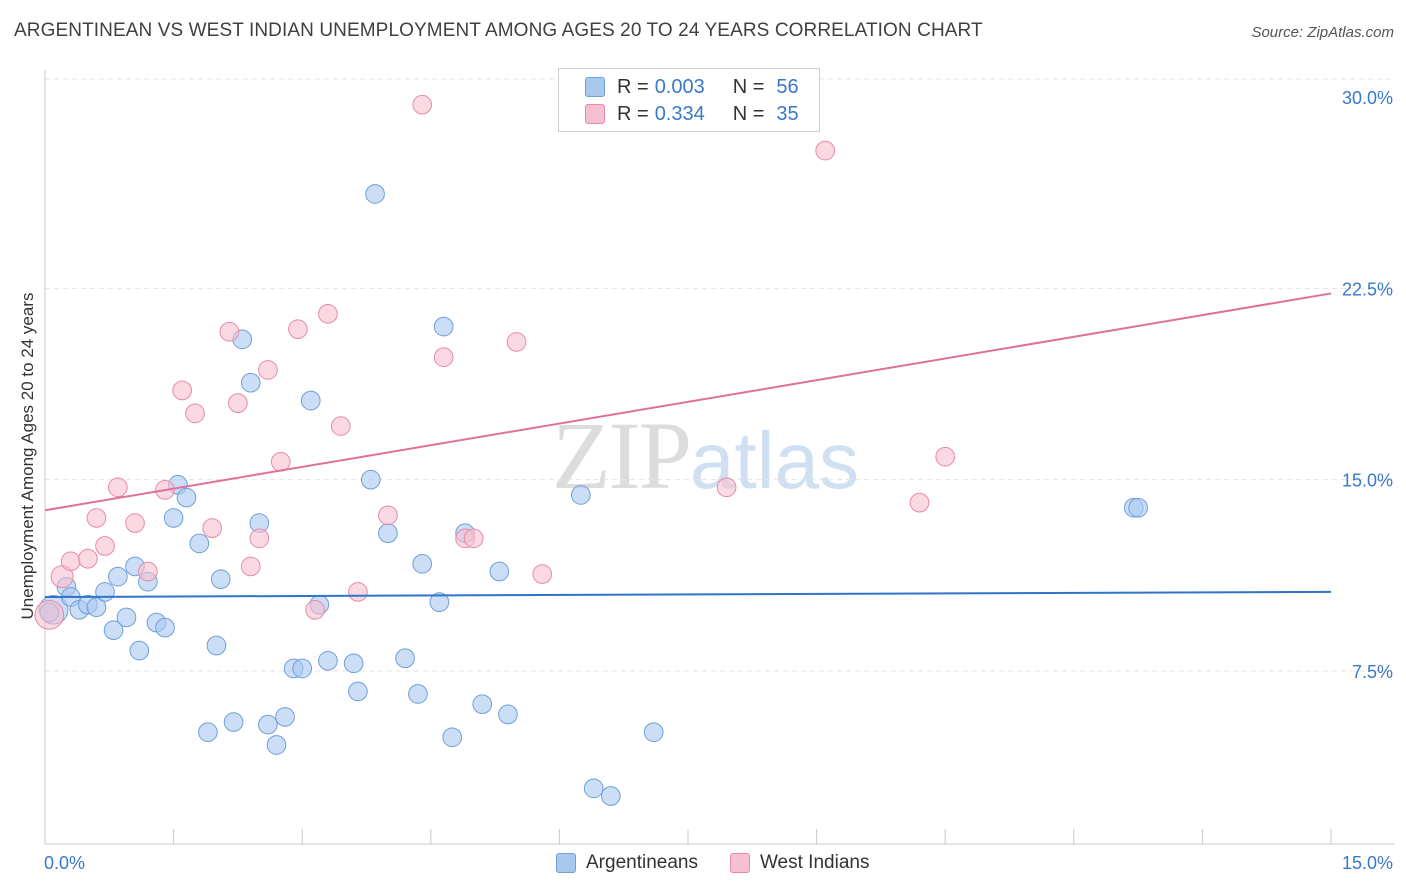  I want to click on y-tick-label: 22.5%, so click(1367, 289).